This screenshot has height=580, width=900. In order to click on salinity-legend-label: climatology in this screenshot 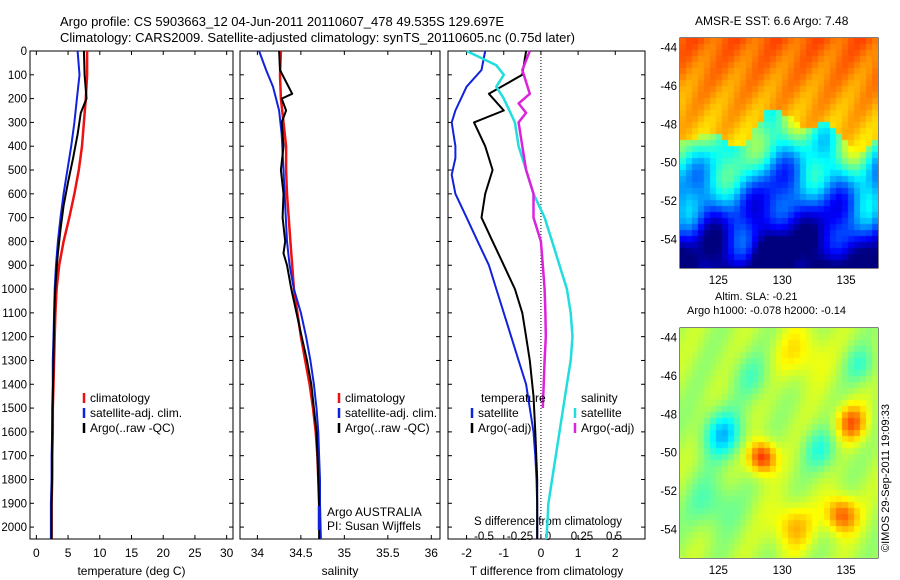, I will do `click(375, 398)`.